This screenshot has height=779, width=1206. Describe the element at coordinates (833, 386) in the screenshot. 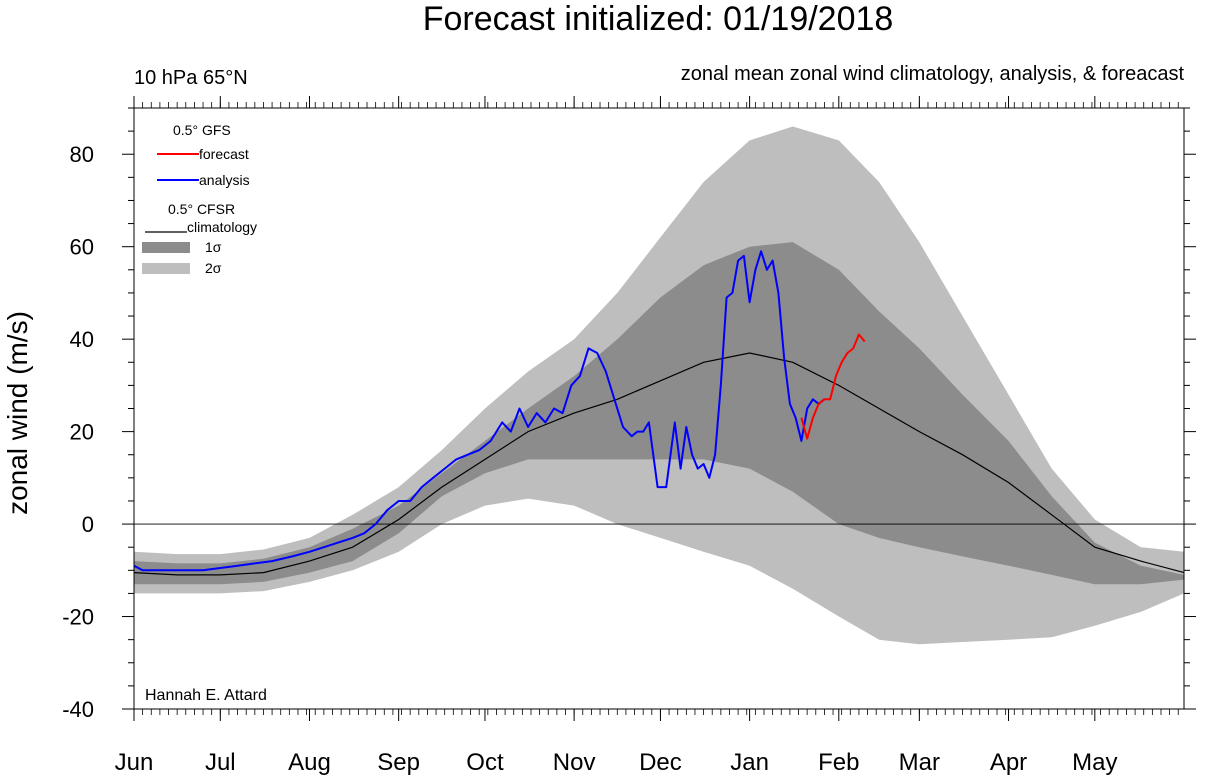

I see `series-forecast` at that location.